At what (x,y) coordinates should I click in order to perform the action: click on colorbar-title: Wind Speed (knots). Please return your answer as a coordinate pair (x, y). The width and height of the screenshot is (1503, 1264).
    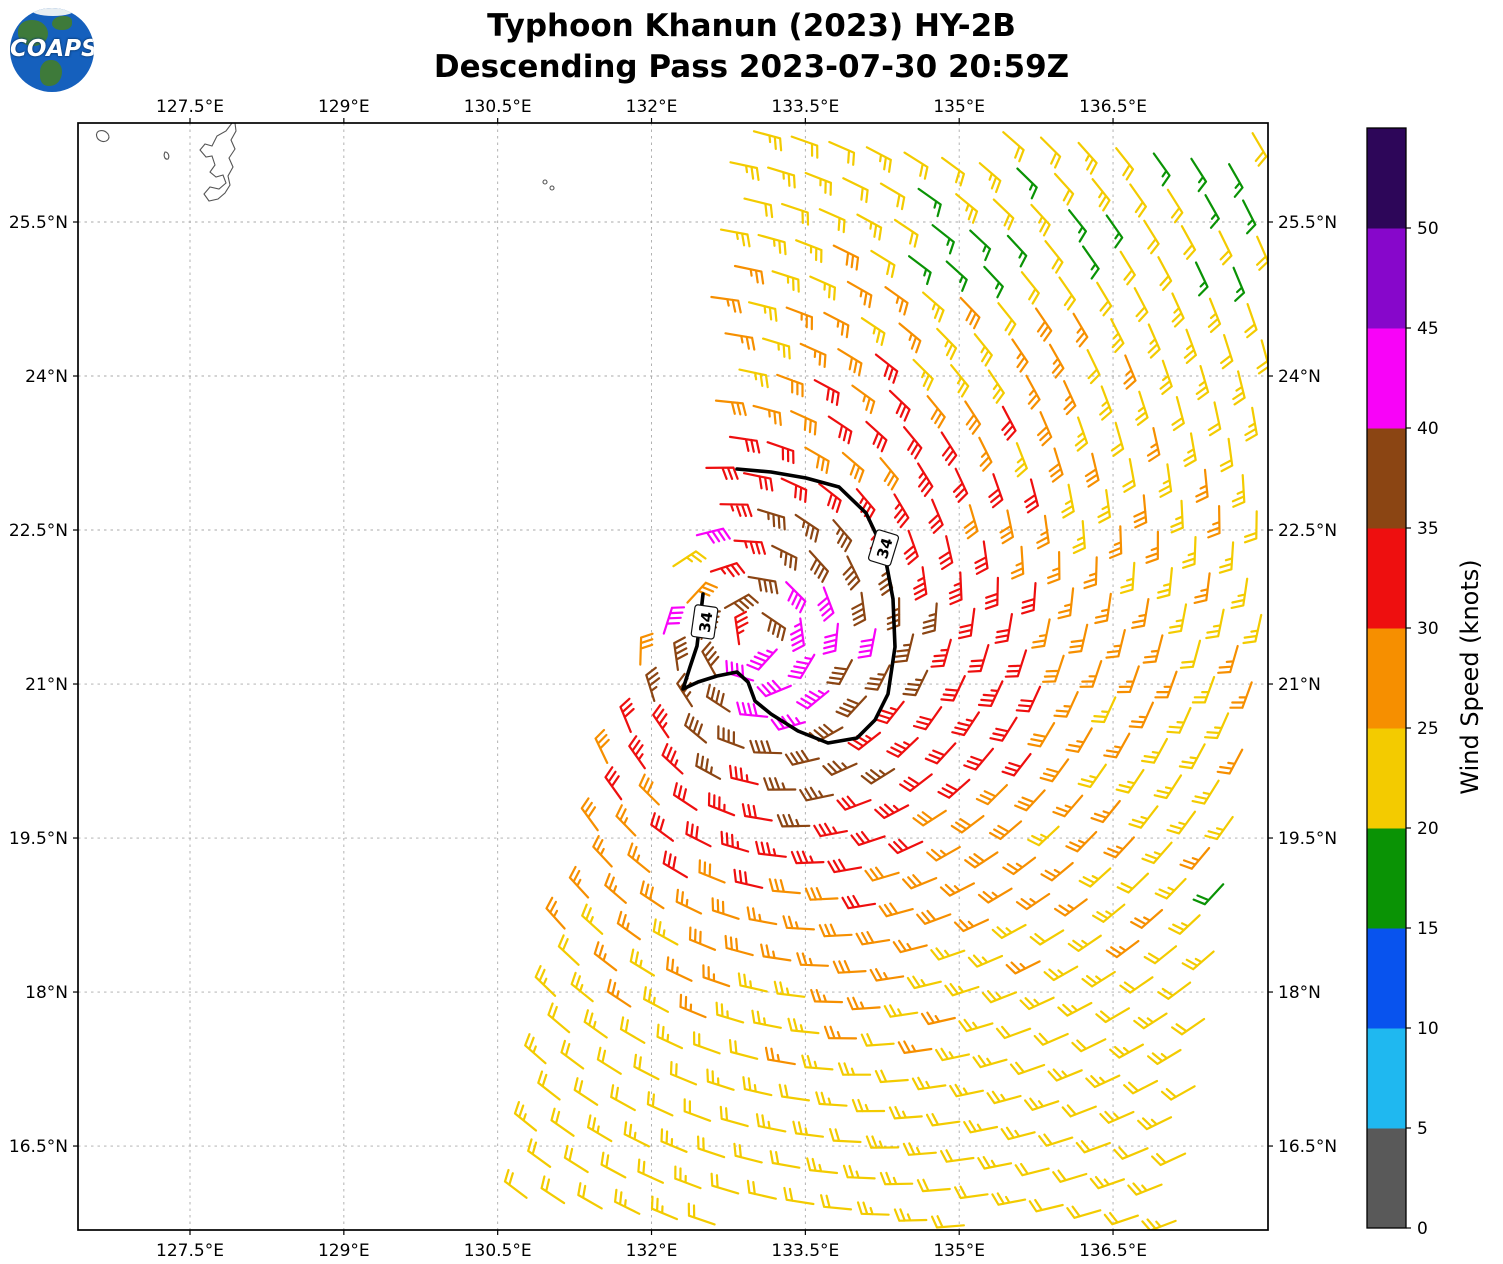
    Looking at the image, I should click on (1470, 677).